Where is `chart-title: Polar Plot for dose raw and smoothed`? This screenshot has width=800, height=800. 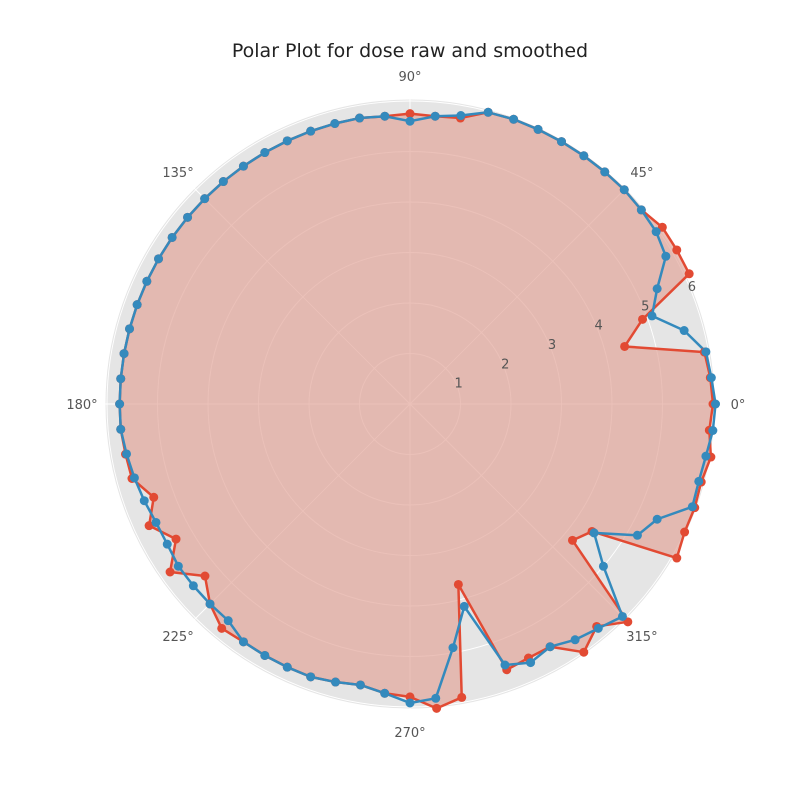
chart-title: Polar Plot for dose raw and smoothed is located at coordinates (410, 51).